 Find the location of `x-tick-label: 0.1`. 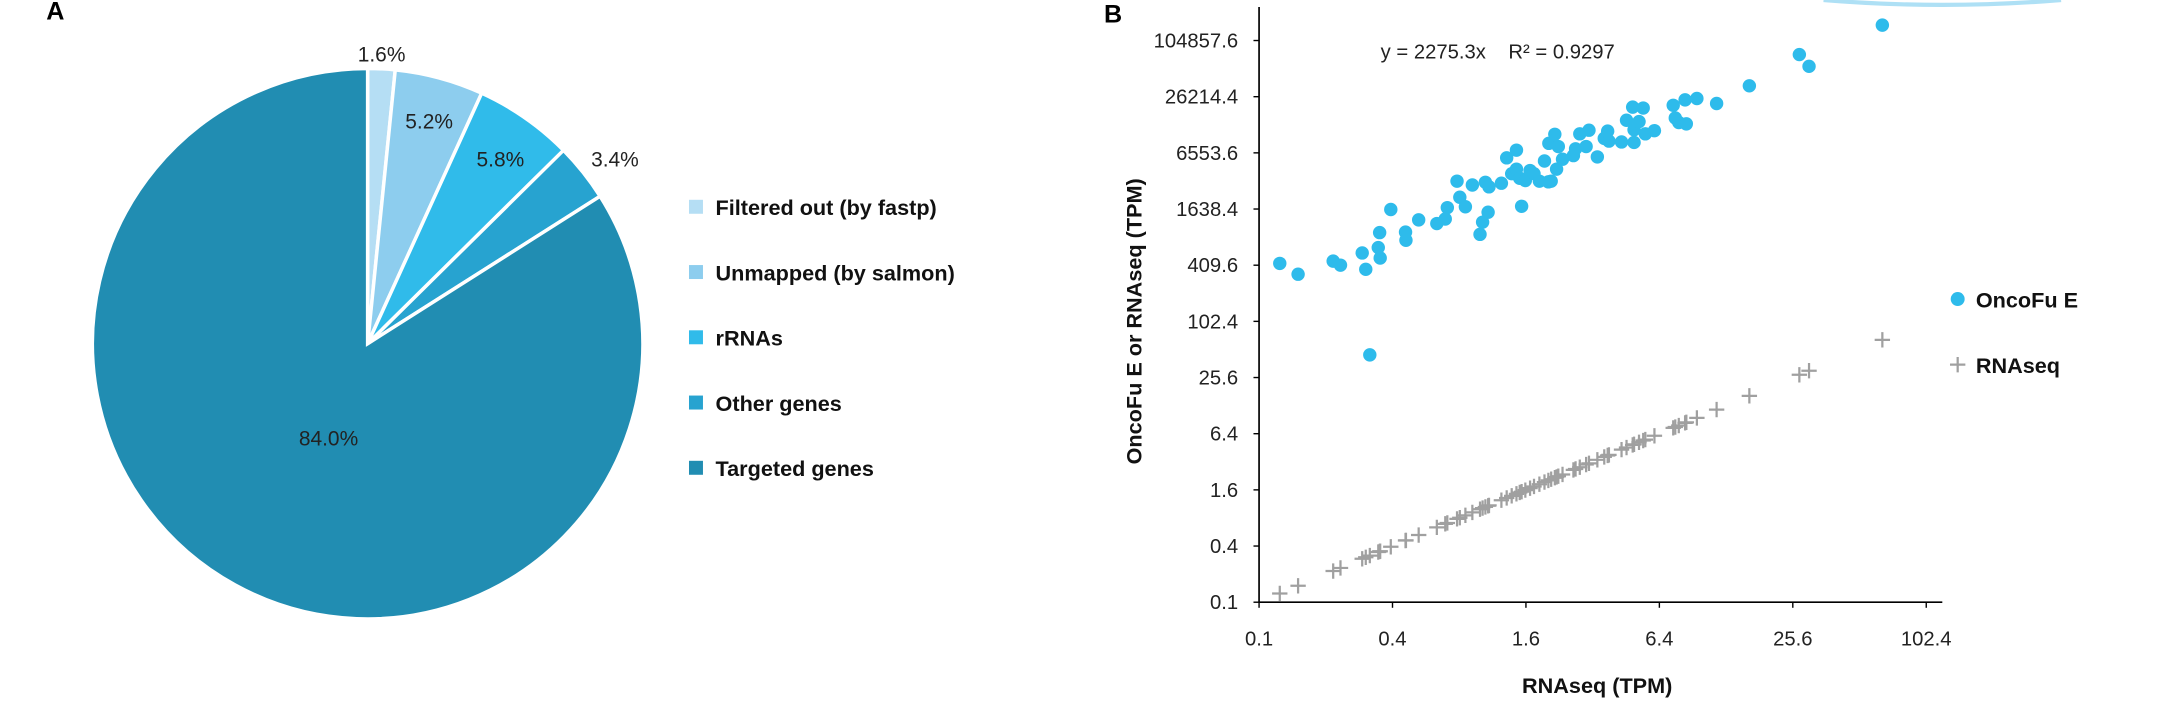

x-tick-label: 0.1 is located at coordinates (1259, 640).